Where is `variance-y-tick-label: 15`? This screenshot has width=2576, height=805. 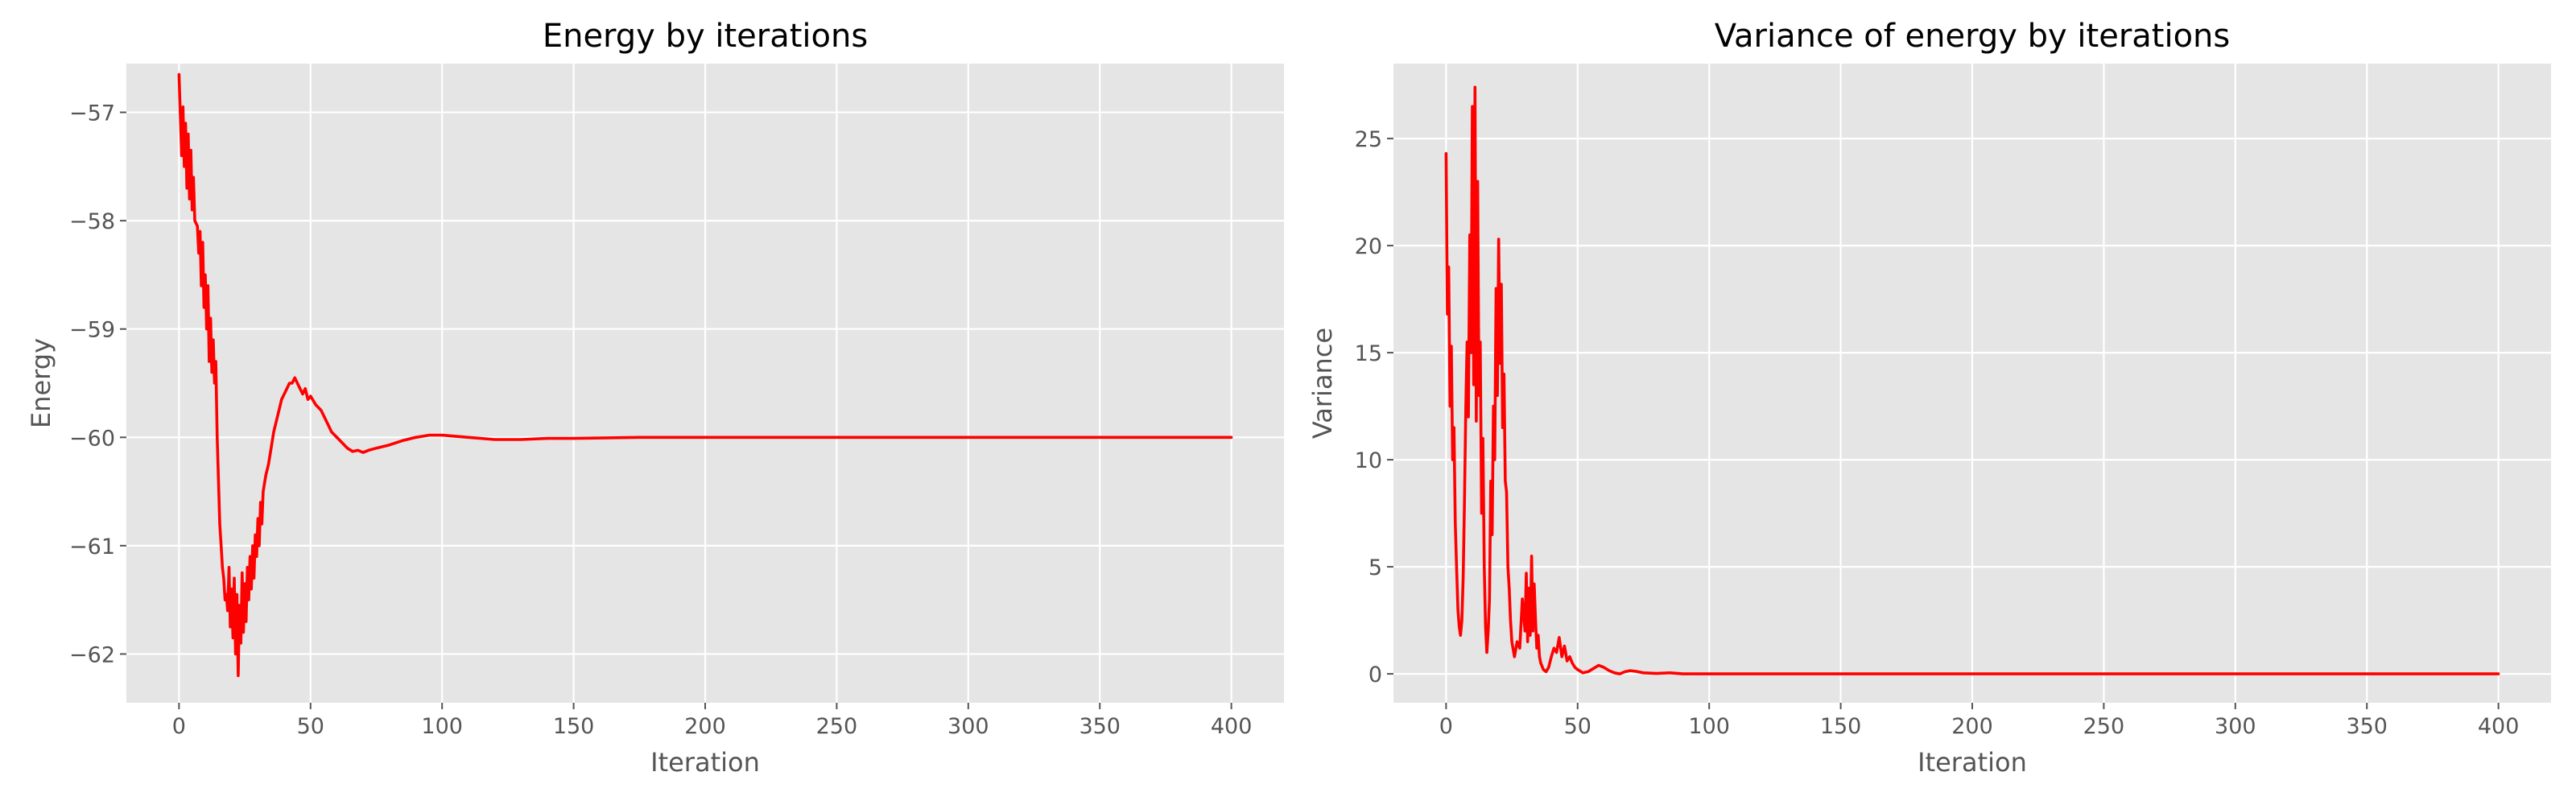 variance-y-tick-label: 15 is located at coordinates (1368, 353).